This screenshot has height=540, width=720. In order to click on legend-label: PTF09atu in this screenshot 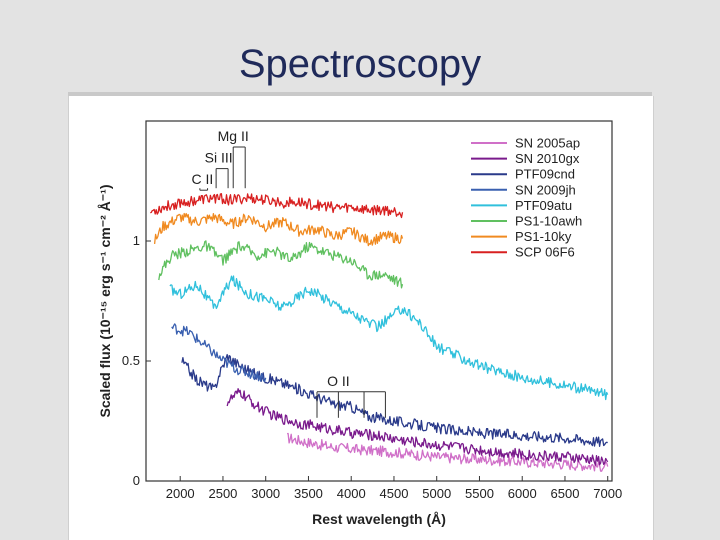, I will do `click(543, 205)`.